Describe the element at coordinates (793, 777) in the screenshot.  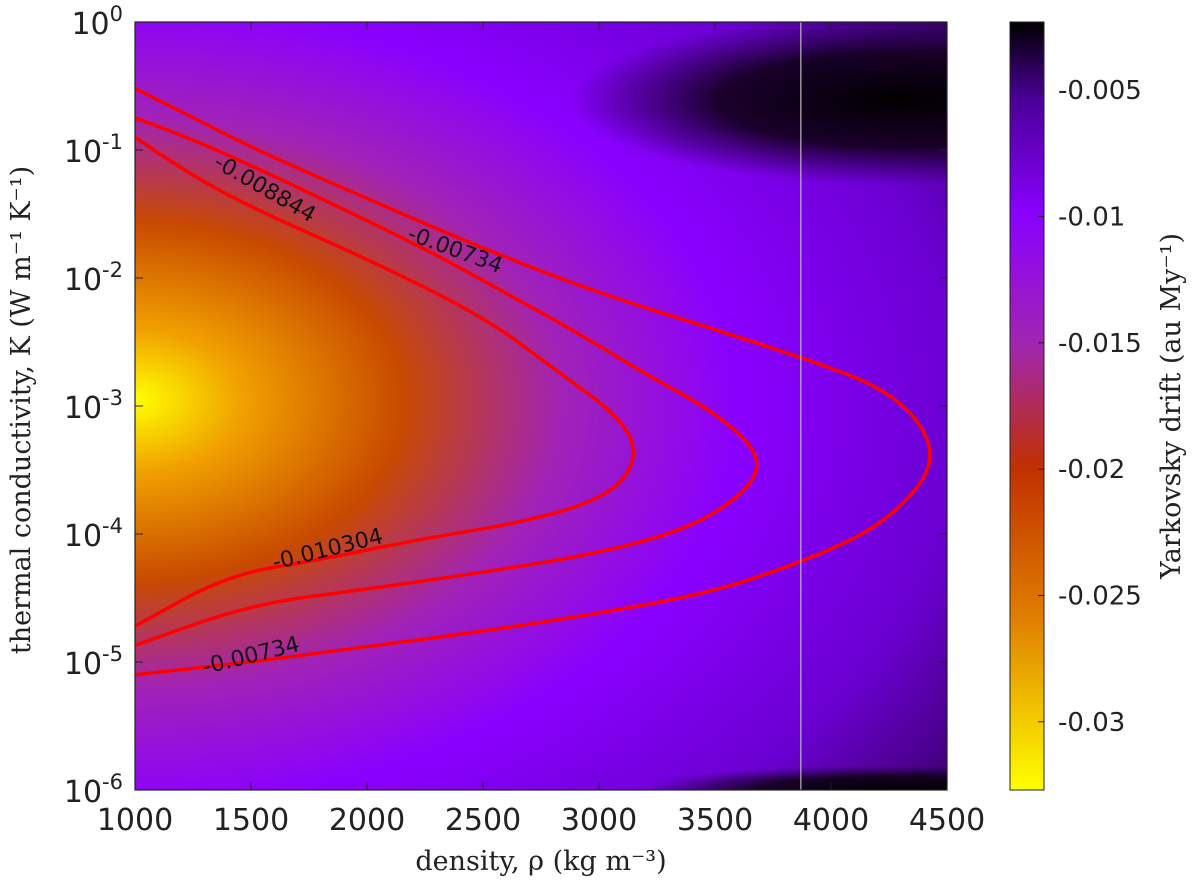
I see `heatmap-dark-region-bottom` at that location.